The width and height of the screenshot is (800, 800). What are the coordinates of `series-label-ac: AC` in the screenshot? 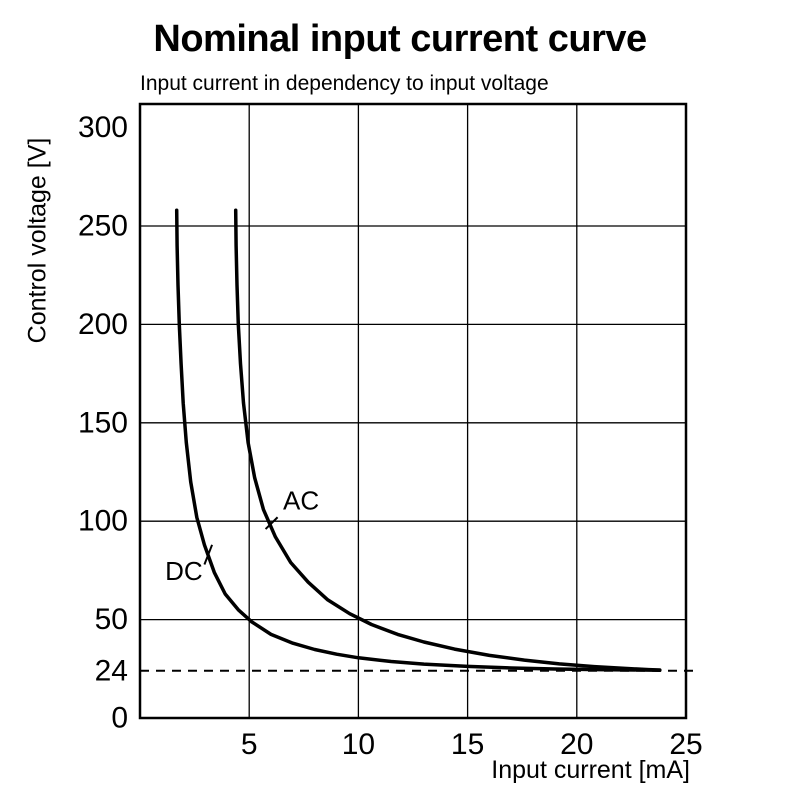 It's located at (301, 500).